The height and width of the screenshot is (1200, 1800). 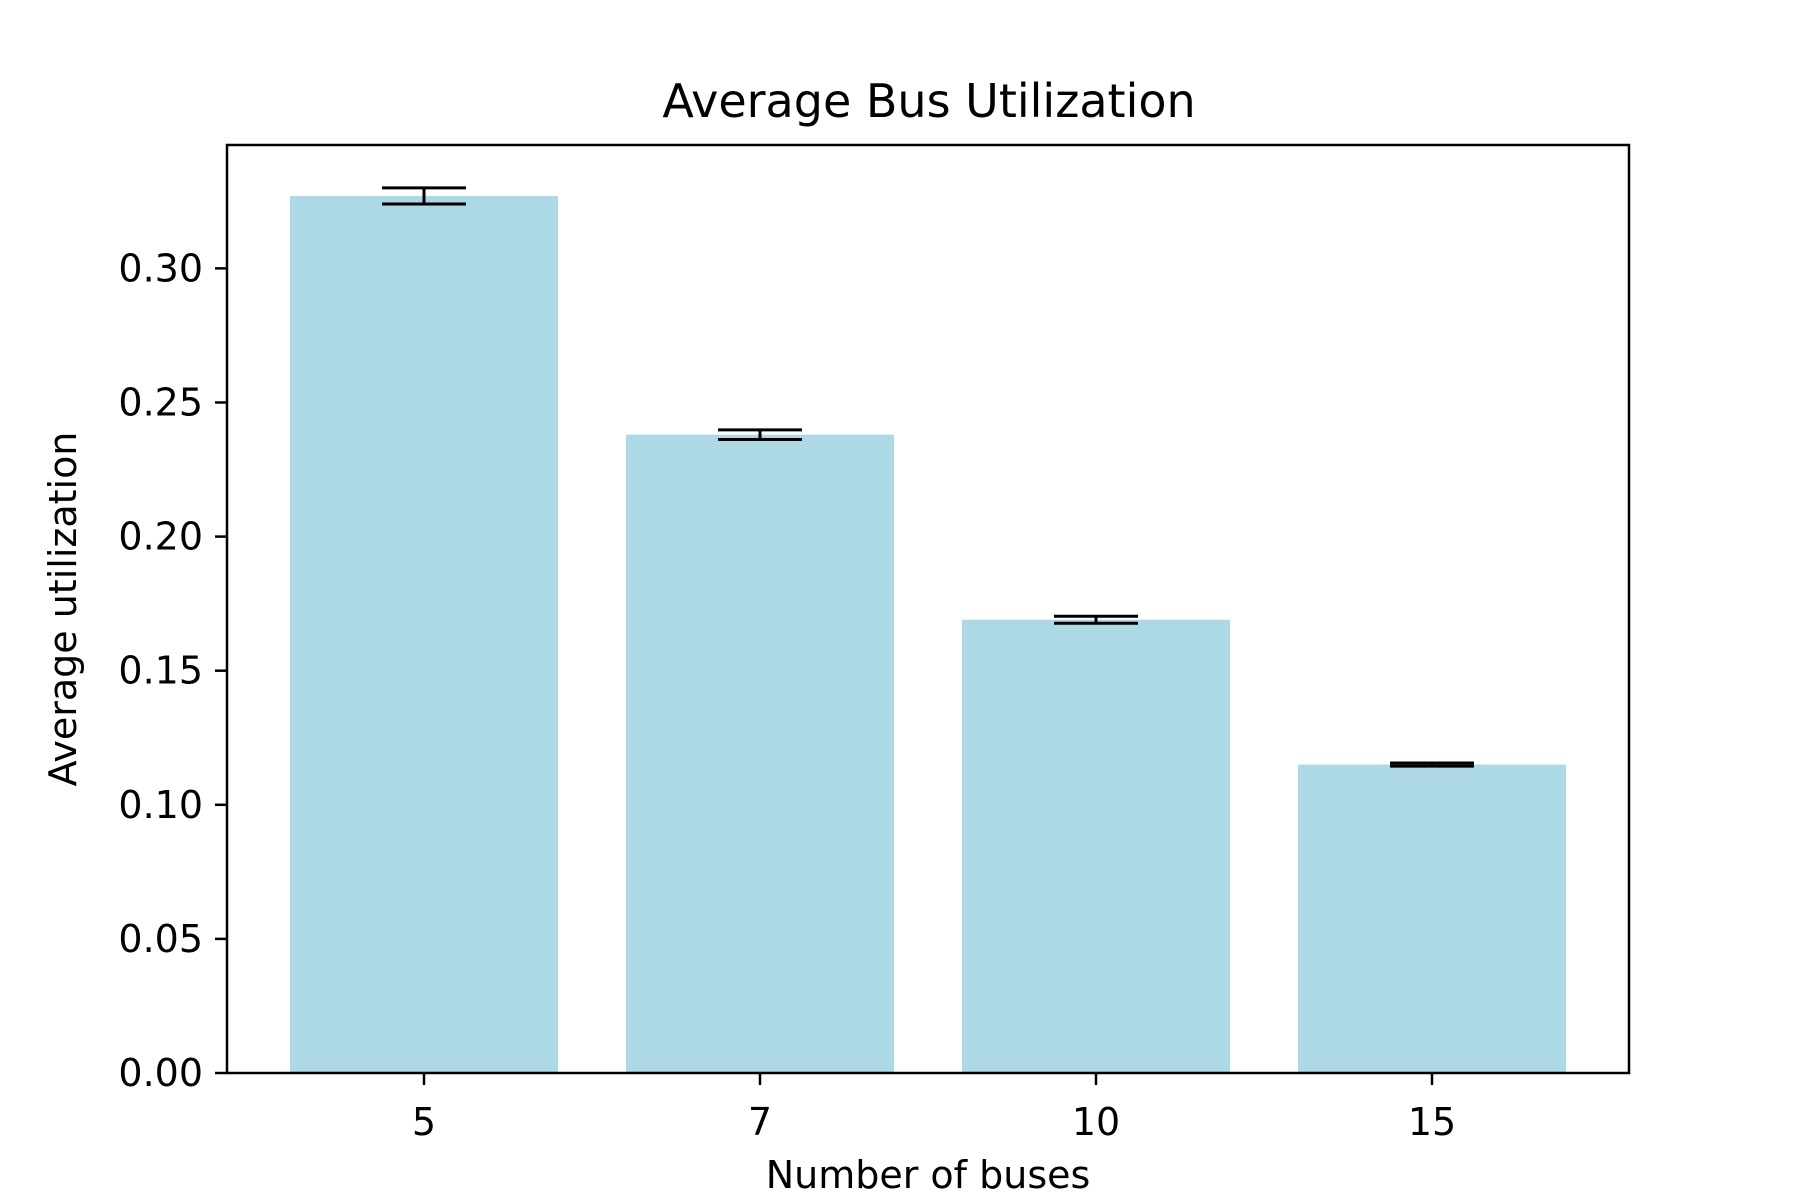 What do you see at coordinates (928, 101) in the screenshot?
I see `chart-title: Average Bus Utilization` at bounding box center [928, 101].